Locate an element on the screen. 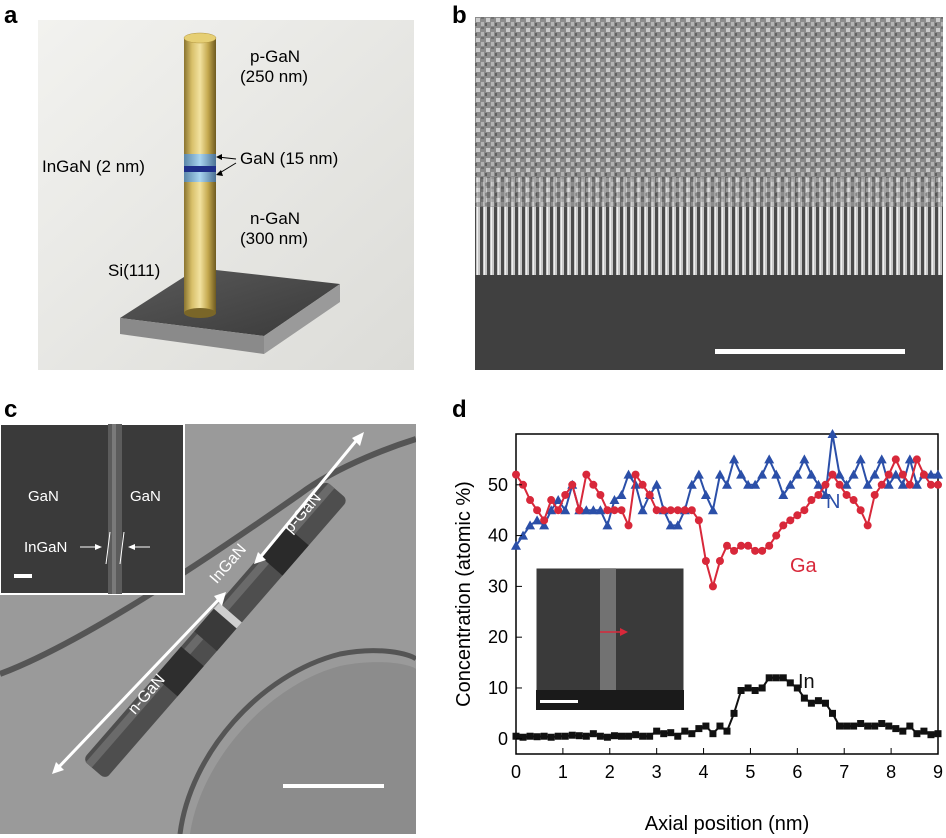 The image size is (946, 838). substrate-top is located at coordinates (230, 302).